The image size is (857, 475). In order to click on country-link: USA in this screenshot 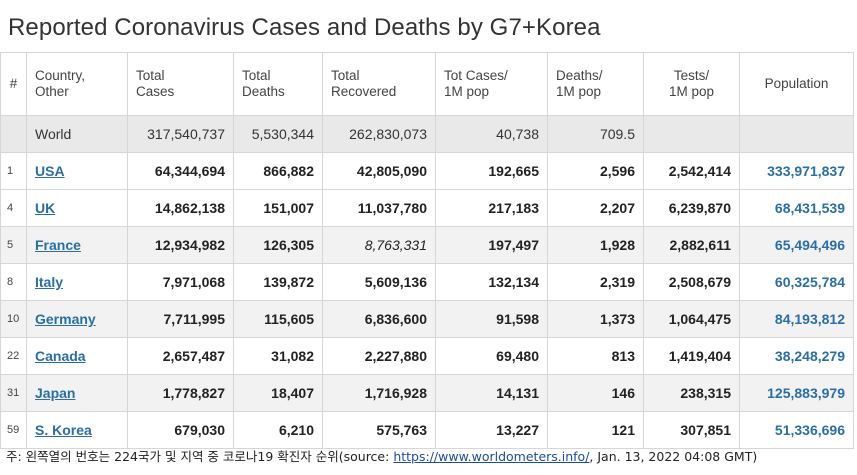, I will do `click(50, 171)`.